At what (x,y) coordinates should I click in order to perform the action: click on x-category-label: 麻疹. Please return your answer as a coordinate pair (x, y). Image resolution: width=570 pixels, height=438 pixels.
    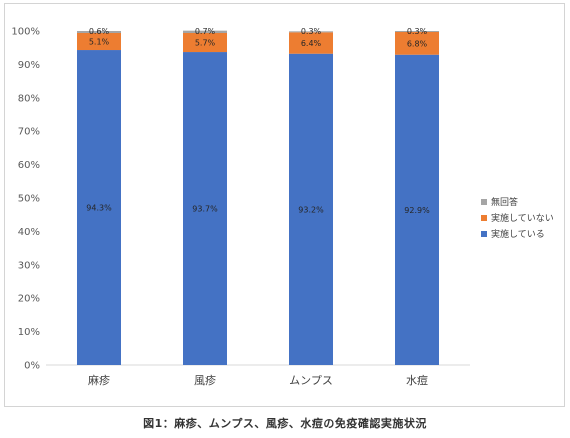
    Looking at the image, I should click on (99, 380).